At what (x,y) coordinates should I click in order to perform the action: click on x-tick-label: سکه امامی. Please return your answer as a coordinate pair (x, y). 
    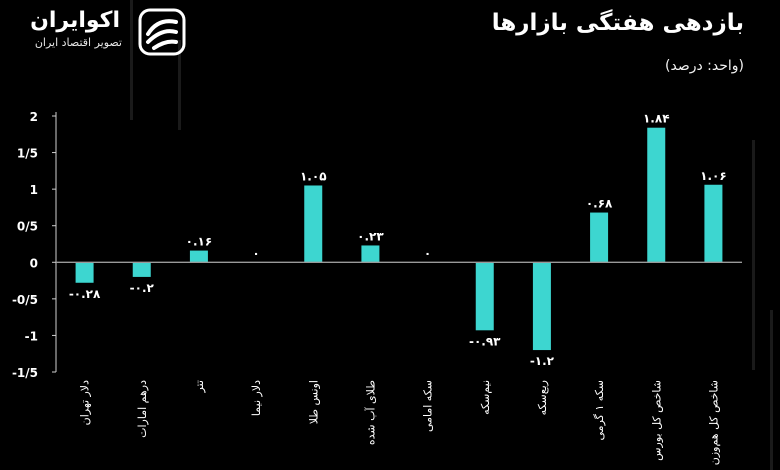
    Looking at the image, I should click on (428, 406).